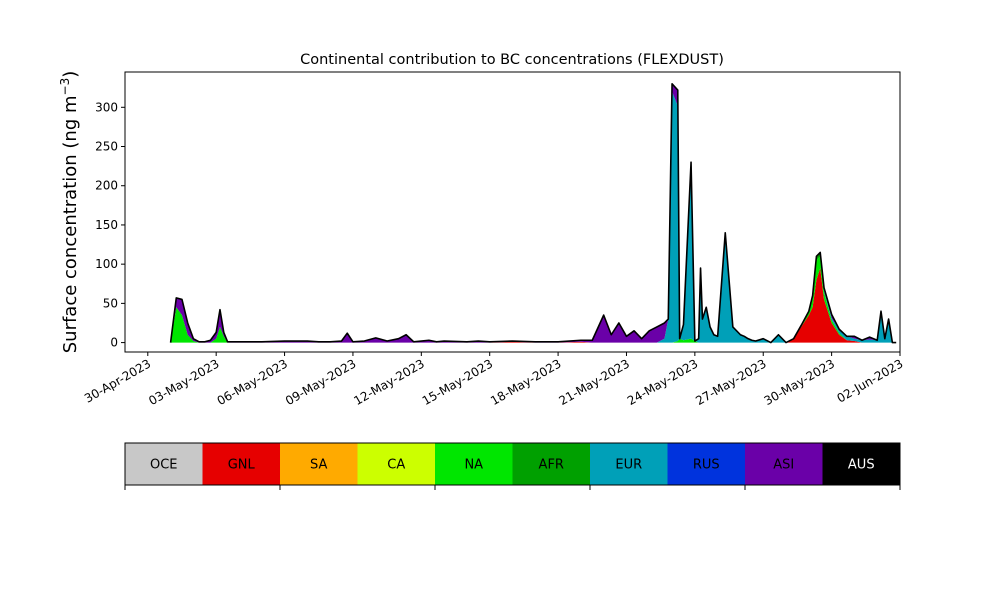 The width and height of the screenshot is (1000, 600). I want to click on y-axis-label-main: Surface concentration (ng m, so click(70, 224).